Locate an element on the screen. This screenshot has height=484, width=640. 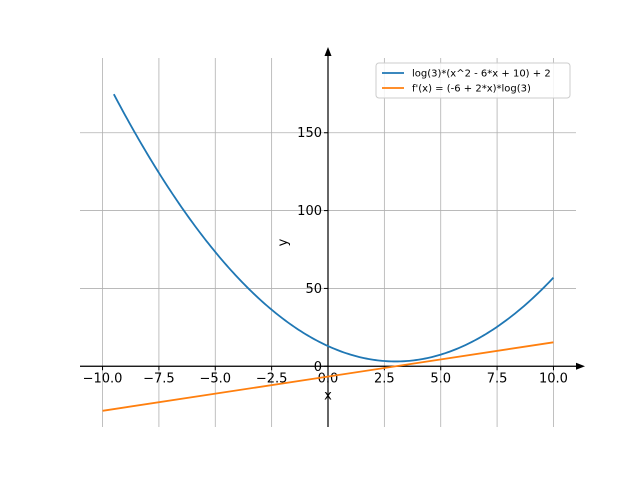
x-tick-label: 5.0 is located at coordinates (440, 378).